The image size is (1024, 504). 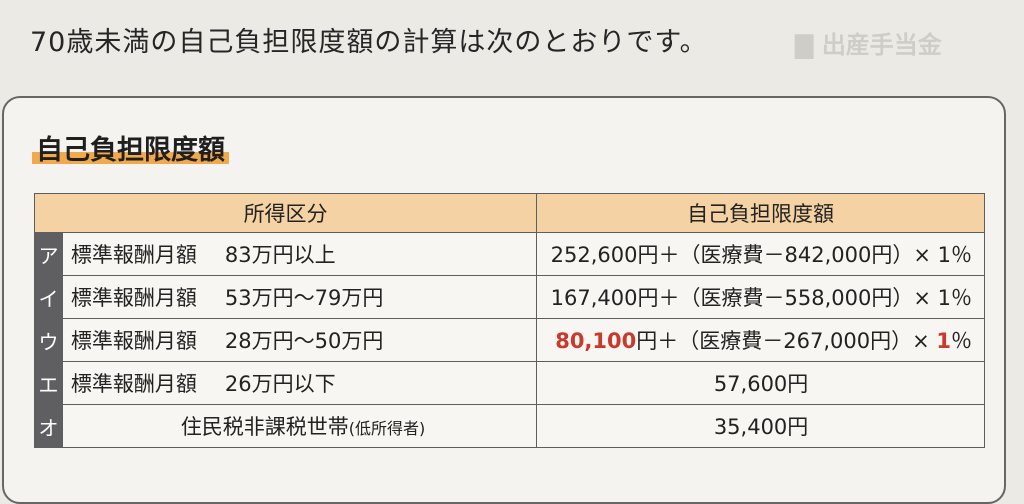 What do you see at coordinates (783, 341) in the screenshot?
I see `amount-formula: 円＋（医療費－267,000円）×` at bounding box center [783, 341].